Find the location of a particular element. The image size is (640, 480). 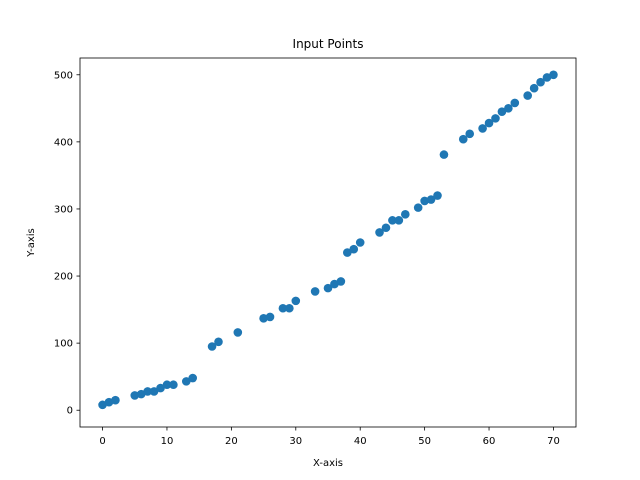

x-tick-label: 70 is located at coordinates (553, 441).